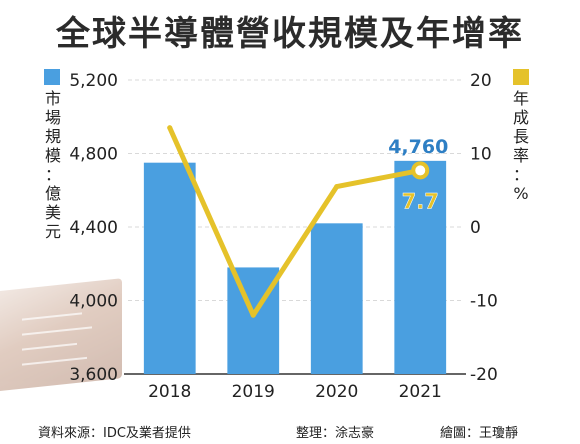 The width and height of the screenshot is (580, 444). What do you see at coordinates (253, 392) in the screenshot?
I see `x-tick-label: 2019` at bounding box center [253, 392].